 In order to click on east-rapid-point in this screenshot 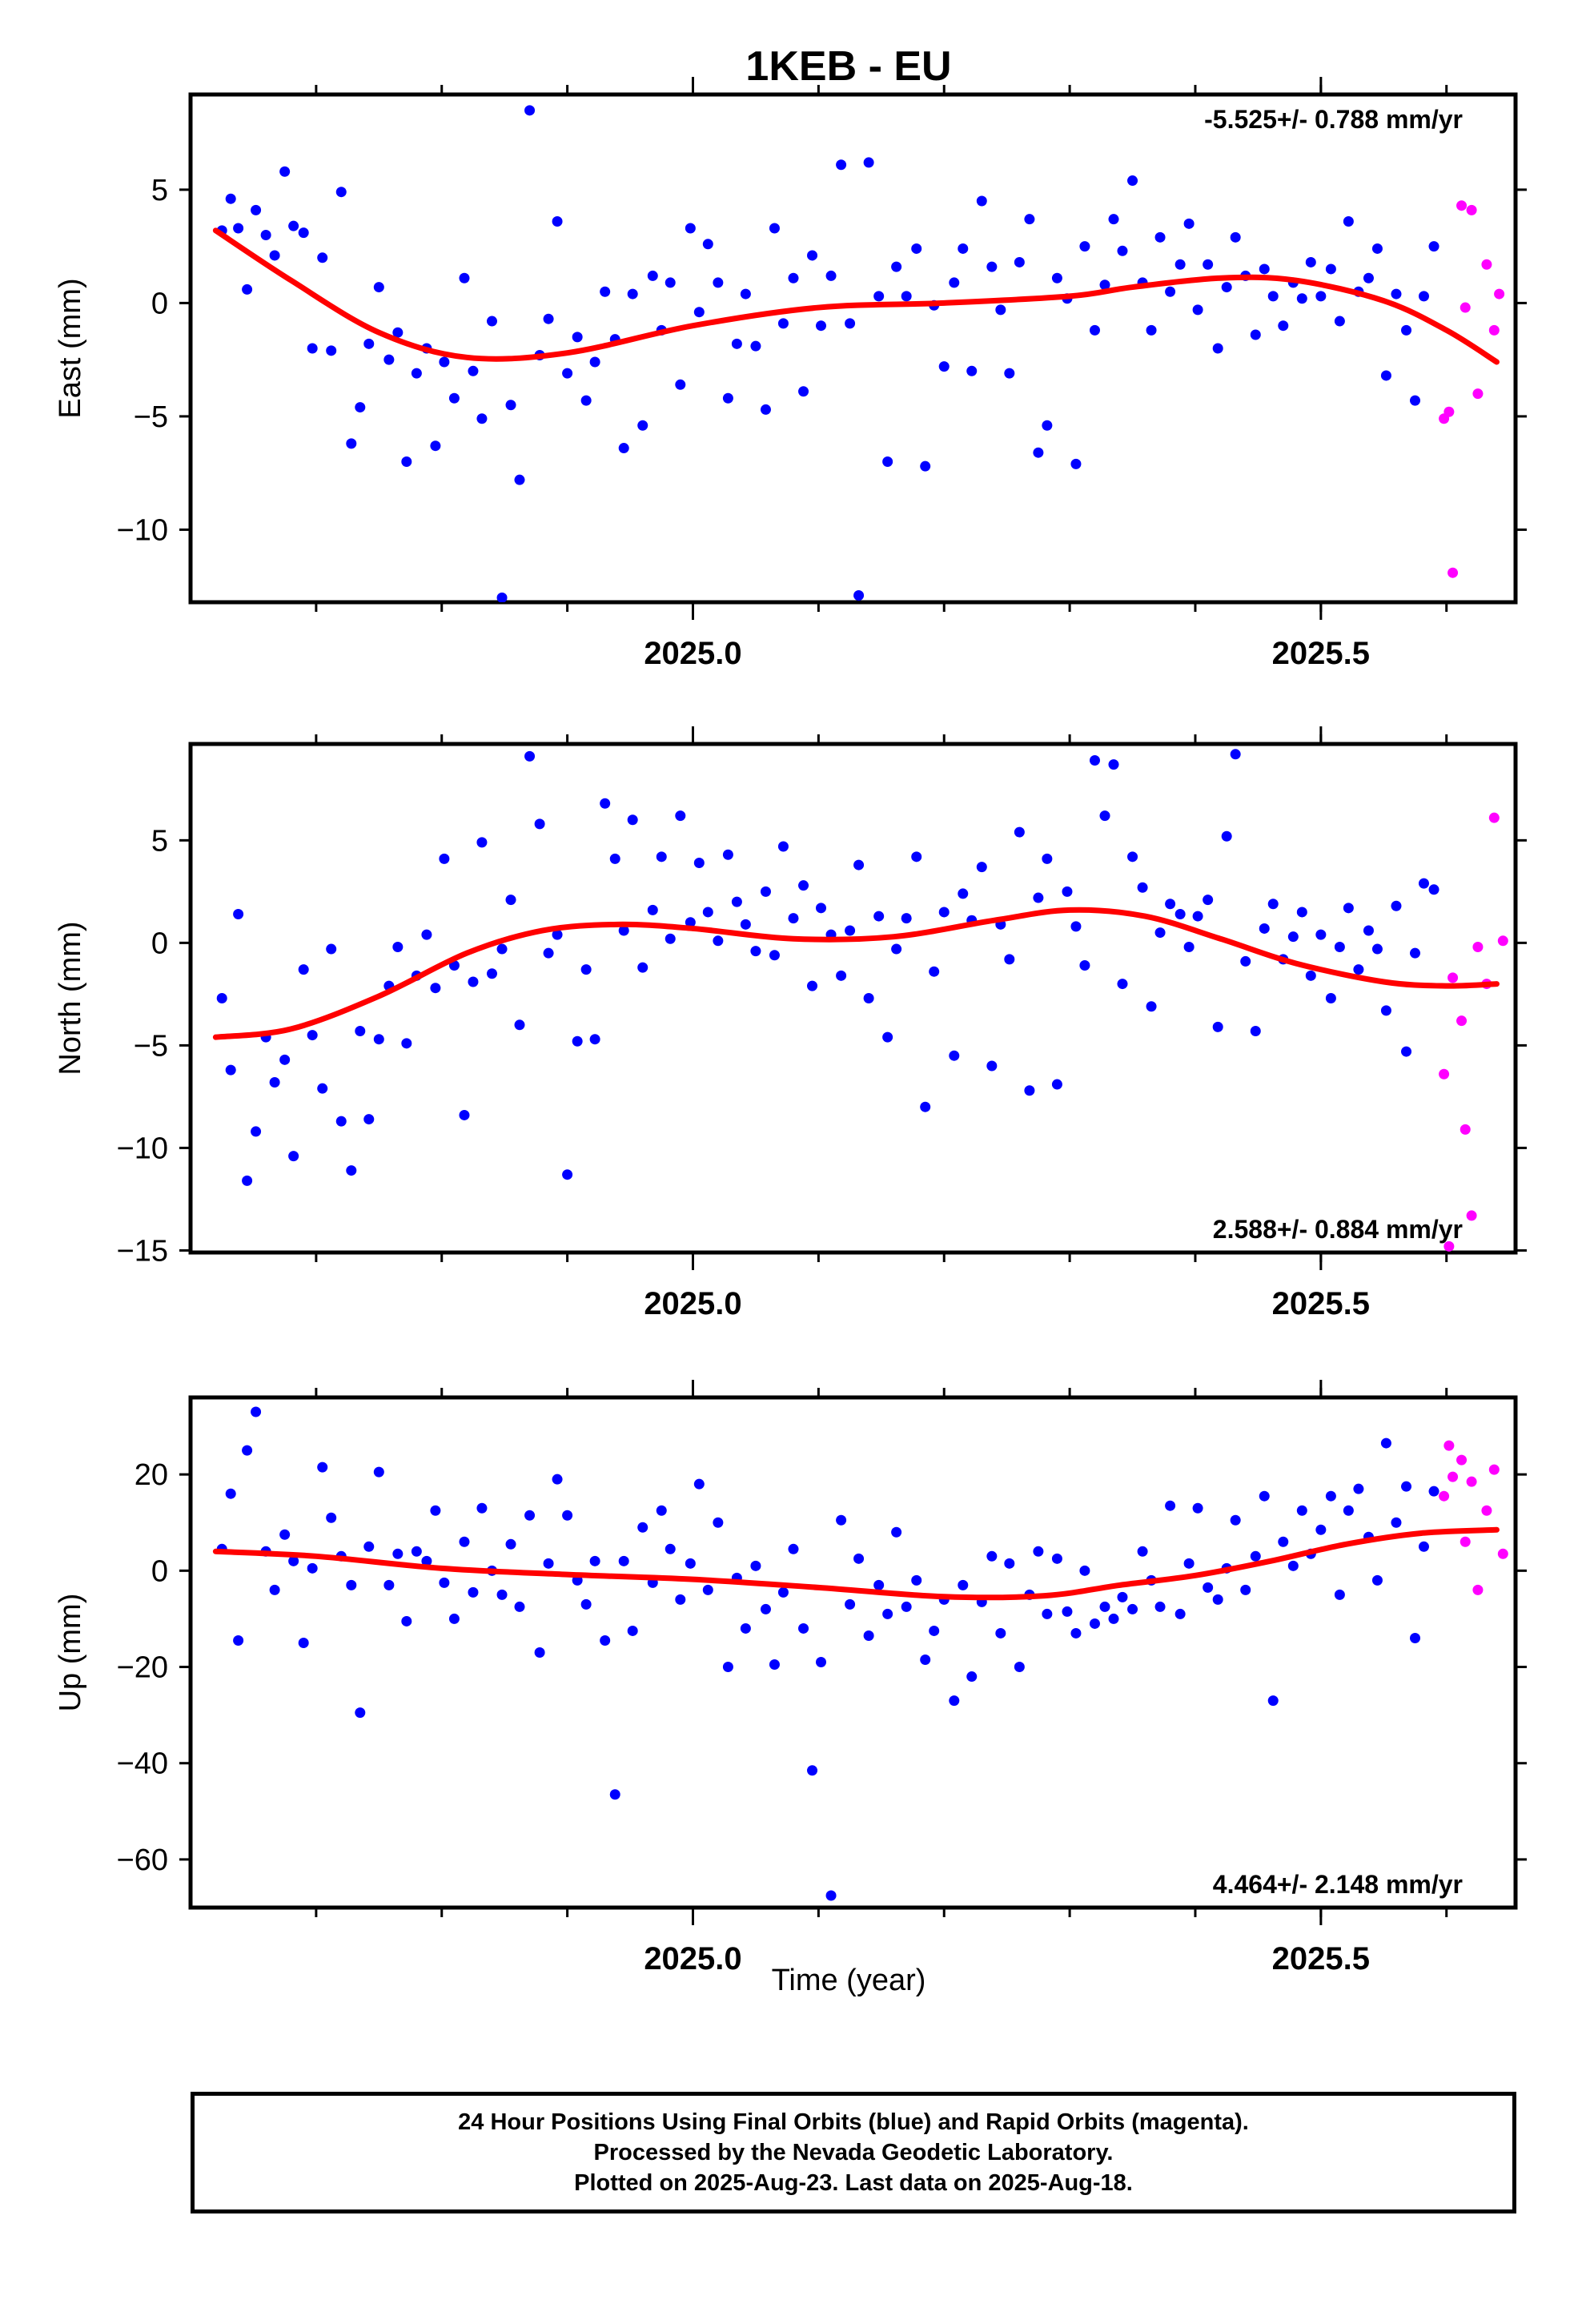, I will do `click(1465, 307)`.